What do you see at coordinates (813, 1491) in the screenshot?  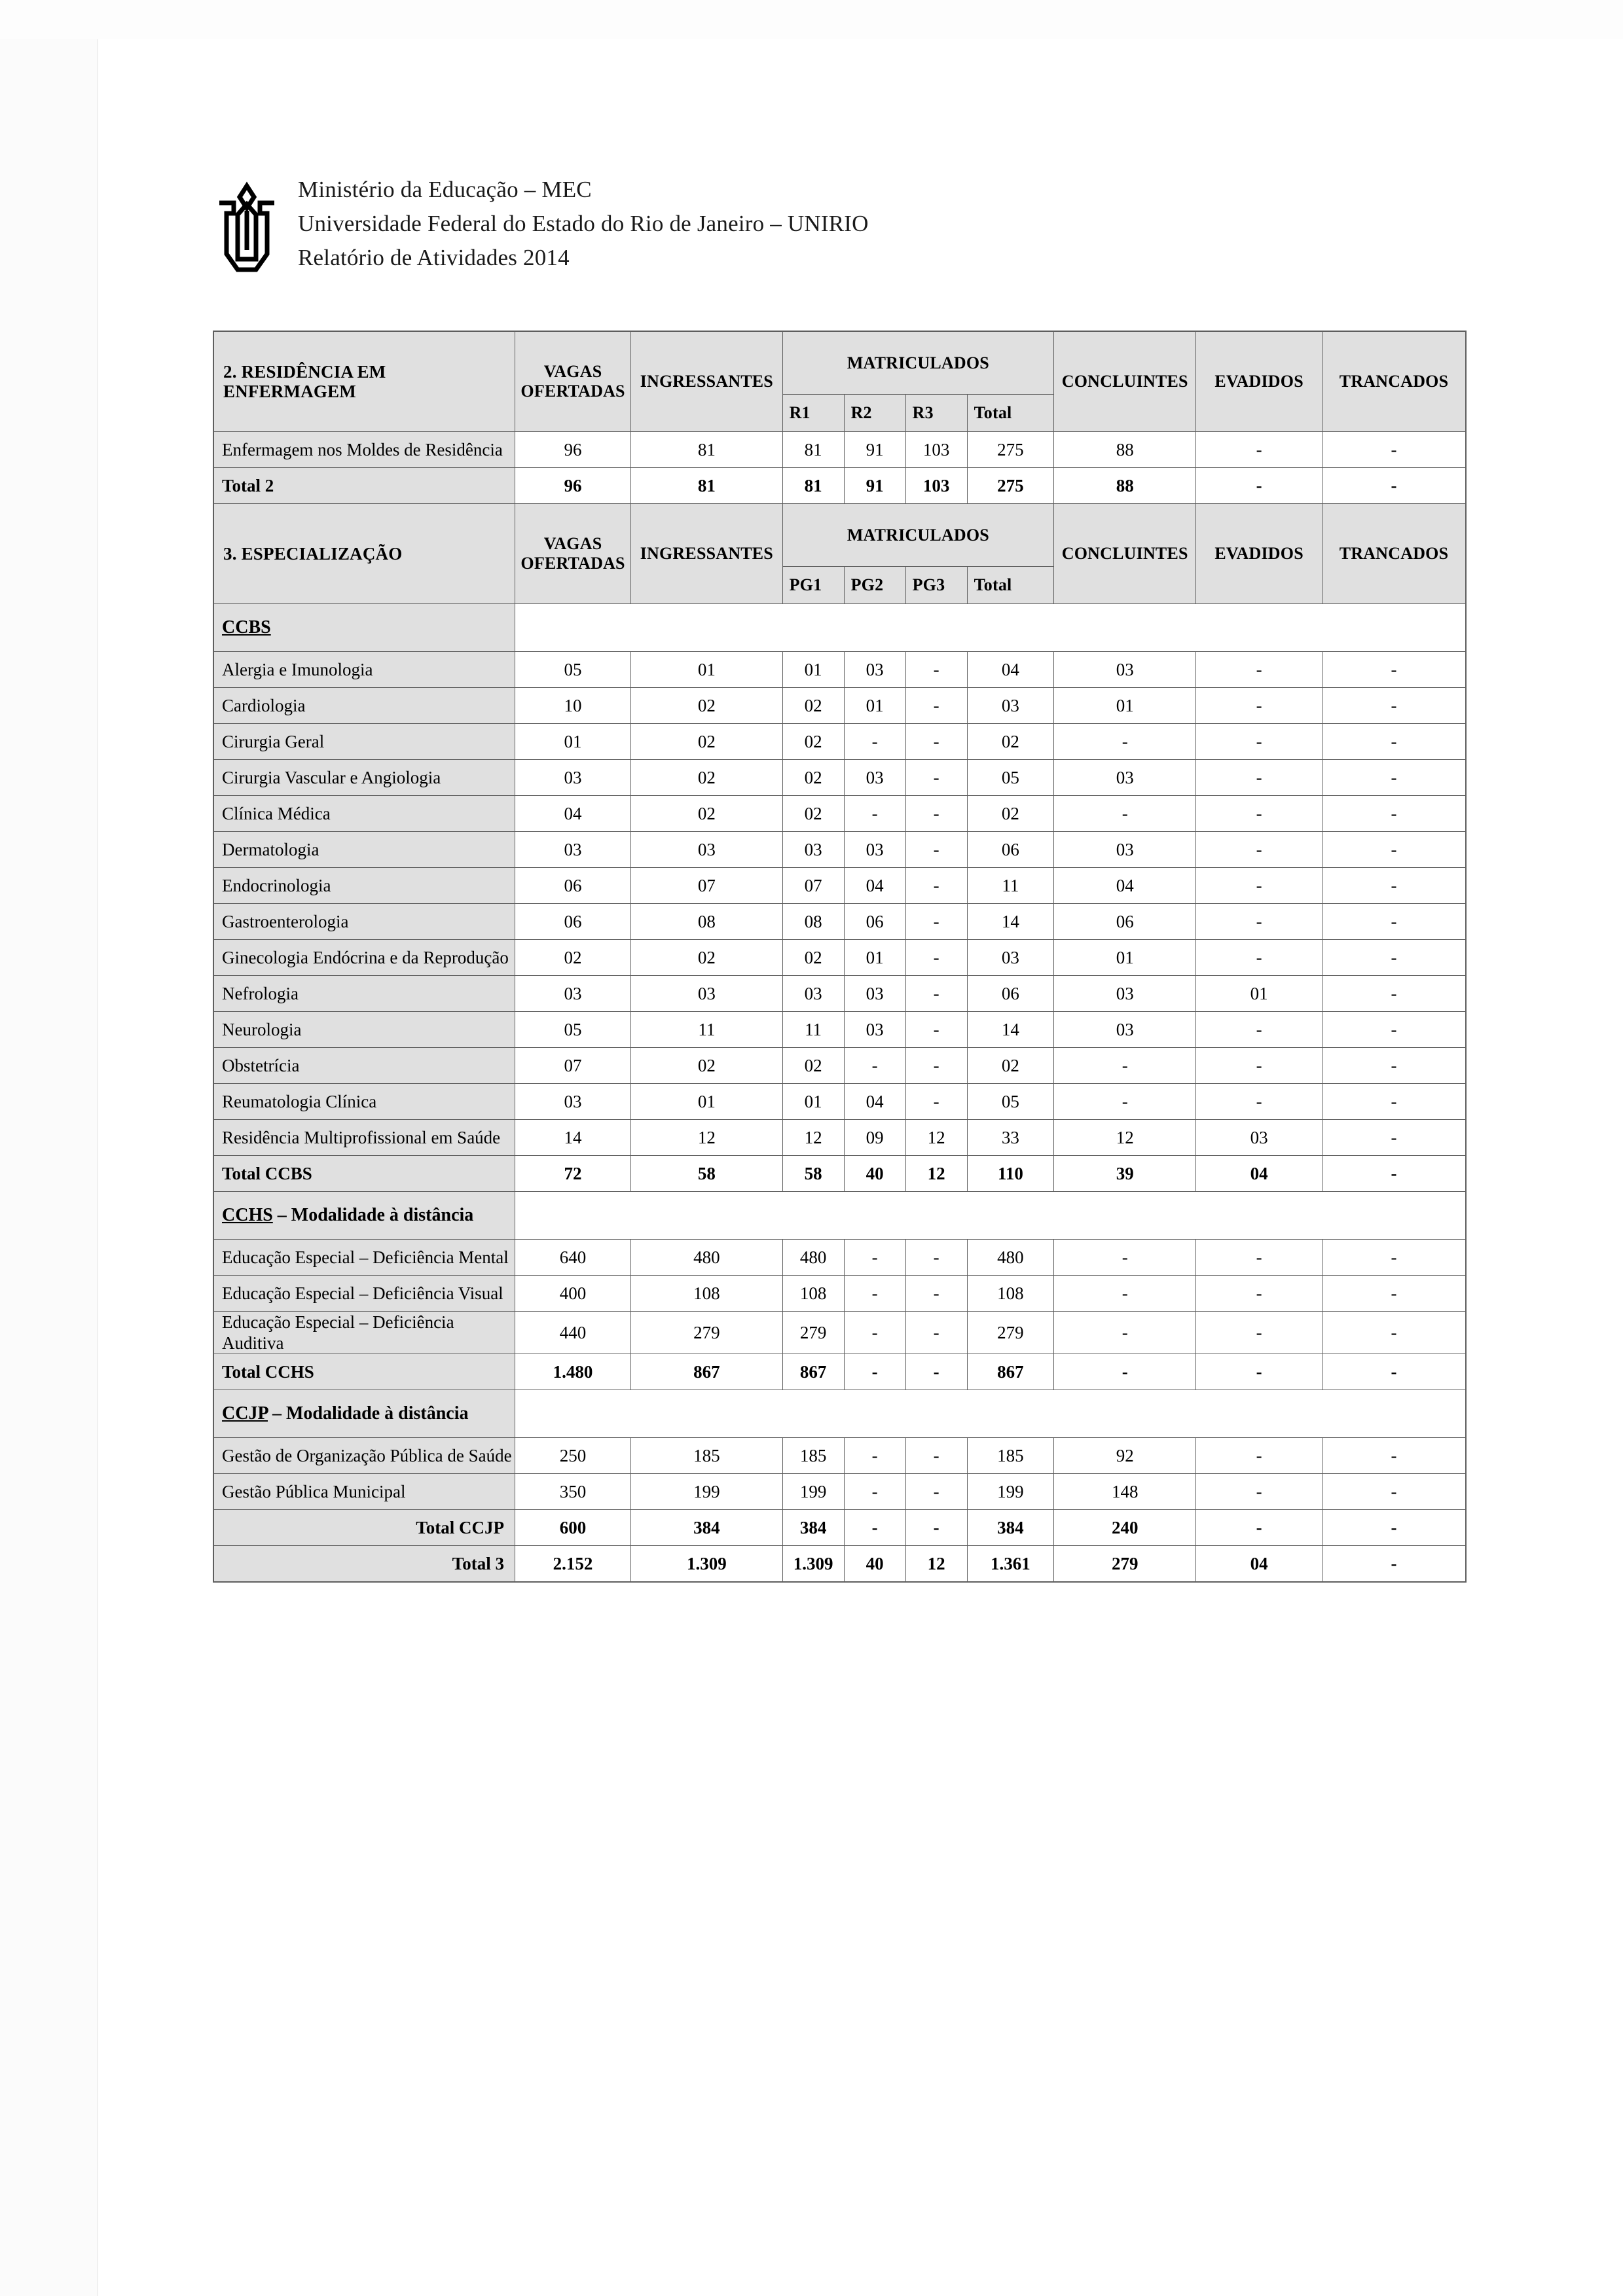 I see `cell-sub1: 199` at bounding box center [813, 1491].